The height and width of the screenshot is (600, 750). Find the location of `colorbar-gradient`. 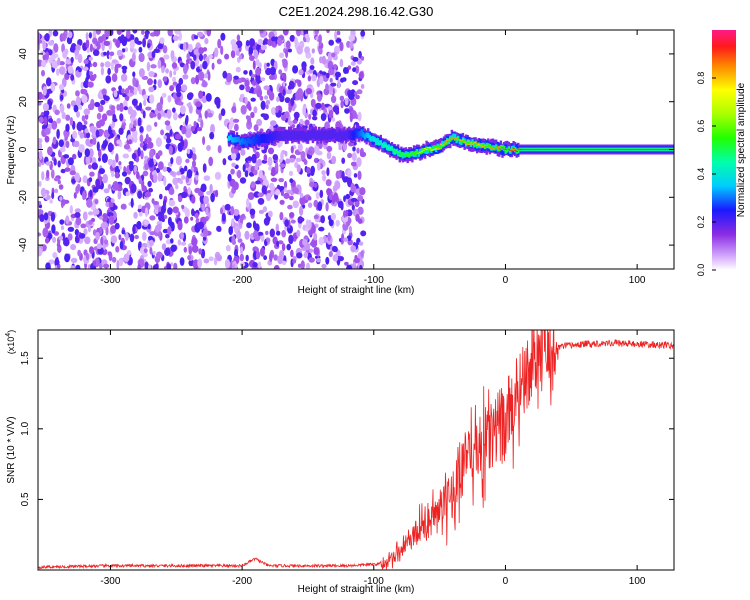

colorbar-gradient is located at coordinates (724, 150).